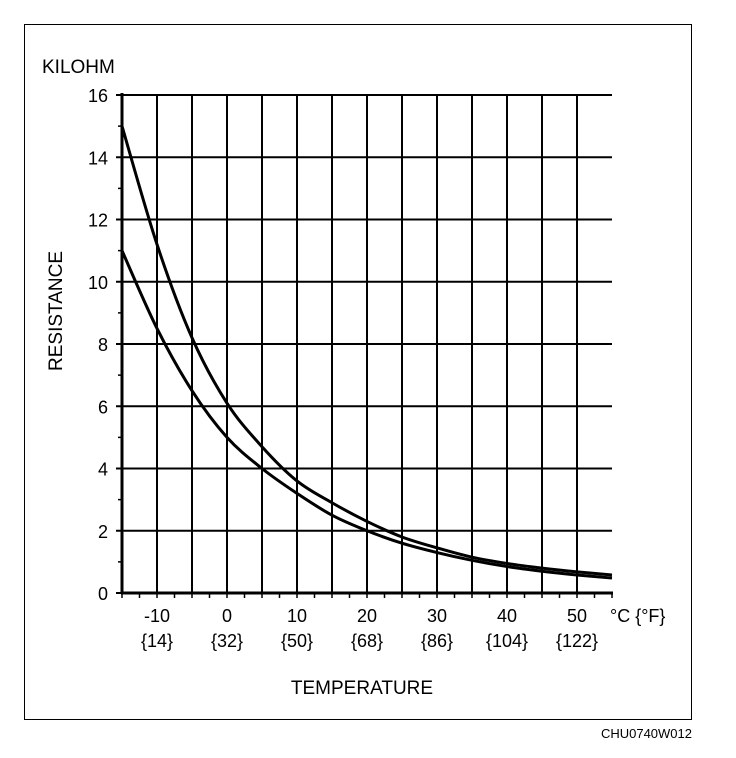 This screenshot has height=758, width=736. Describe the element at coordinates (98, 96) in the screenshot. I see `y-tick-label: 16` at that location.